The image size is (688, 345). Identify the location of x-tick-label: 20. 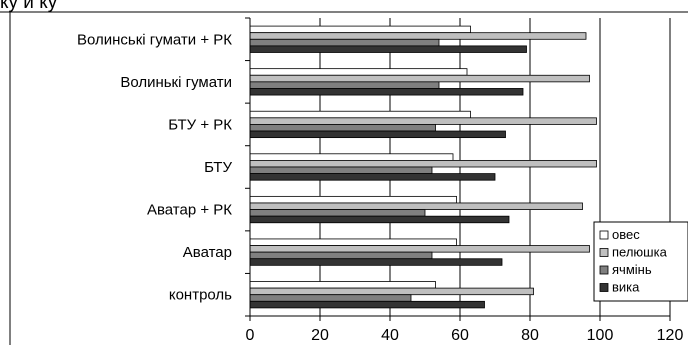
(320, 335).